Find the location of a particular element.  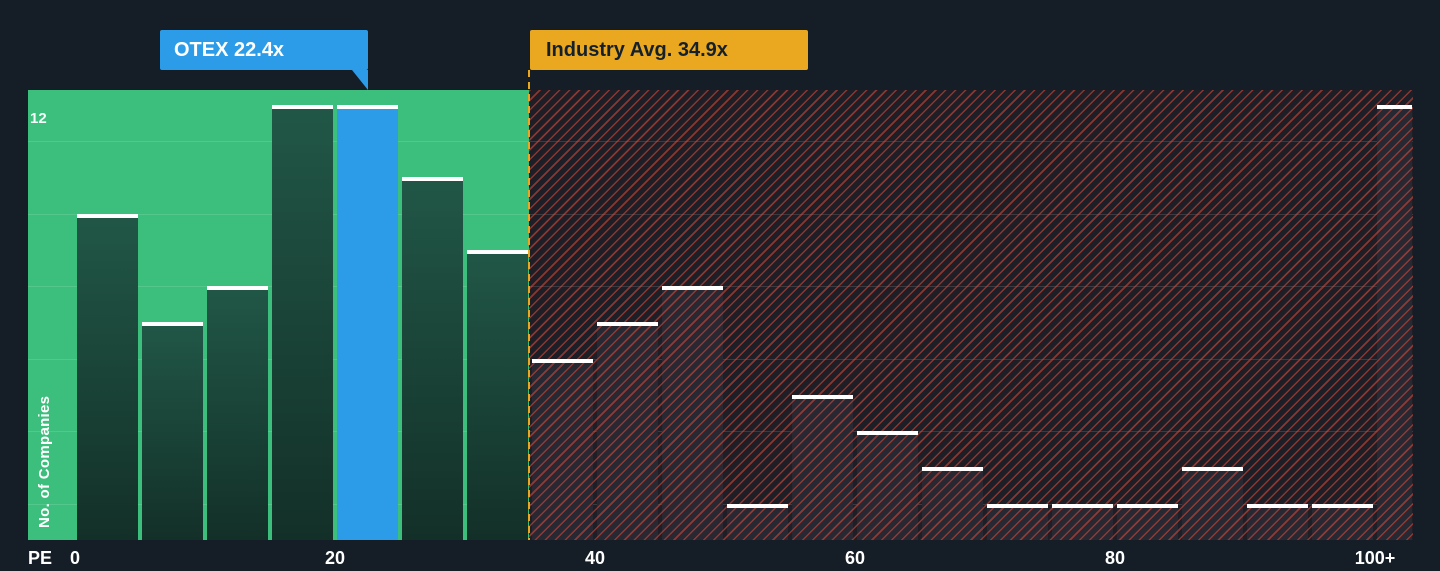

histogram-bar-otex is located at coordinates (367, 322).